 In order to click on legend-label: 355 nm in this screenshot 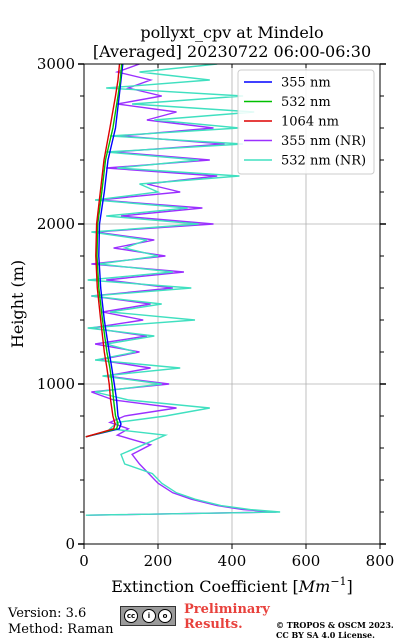, I will do `click(306, 83)`.